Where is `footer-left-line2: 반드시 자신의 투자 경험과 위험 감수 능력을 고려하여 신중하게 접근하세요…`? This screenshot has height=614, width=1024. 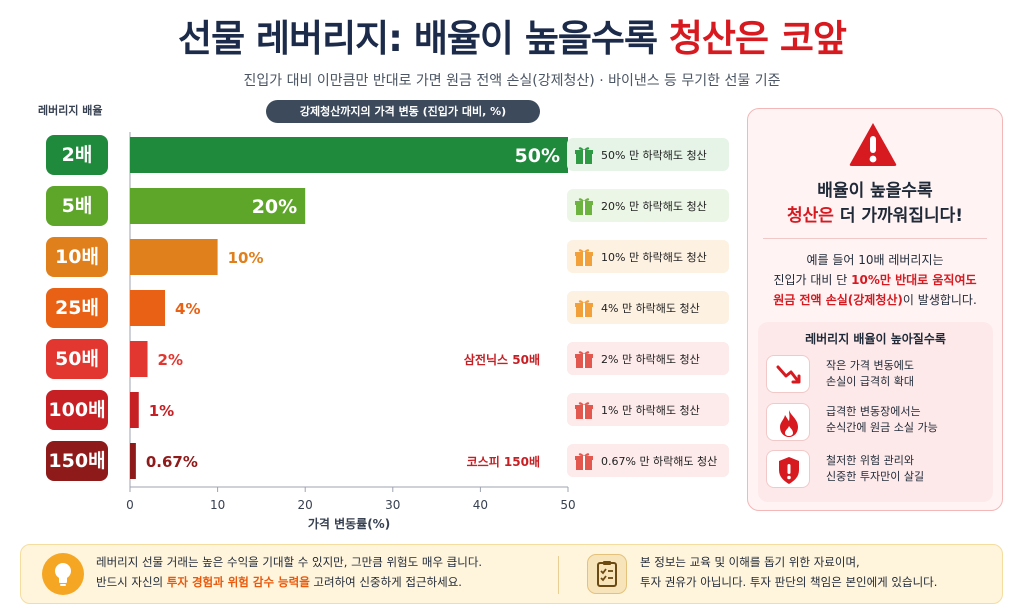
footer-left-line2: 반드시 자신의 투자 경험과 위험 감수 능력을 고려하여 신중하게 접근하세요… is located at coordinates (289, 582).